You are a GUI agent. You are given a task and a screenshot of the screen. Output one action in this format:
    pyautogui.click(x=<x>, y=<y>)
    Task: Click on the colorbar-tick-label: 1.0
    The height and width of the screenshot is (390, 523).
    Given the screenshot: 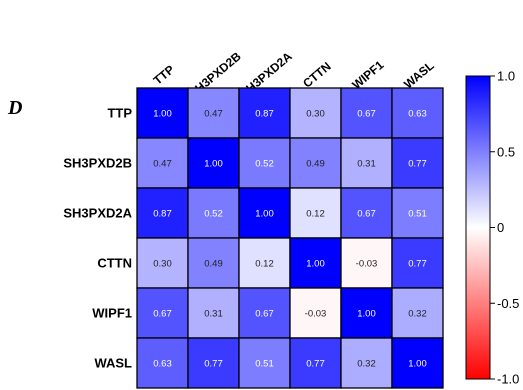 What is the action you would take?
    pyautogui.click(x=506, y=76)
    